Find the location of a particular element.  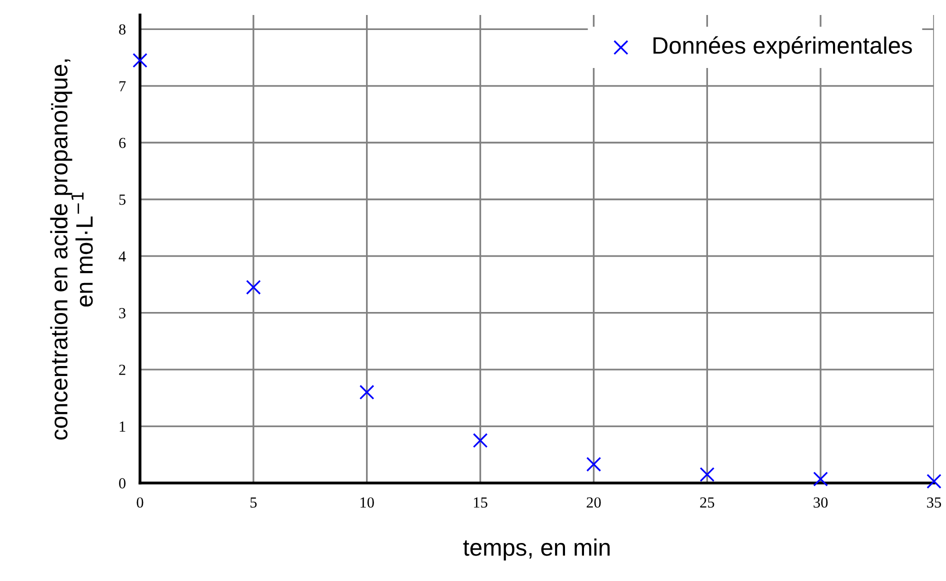

x-tick-label: 25 is located at coordinates (707, 502).